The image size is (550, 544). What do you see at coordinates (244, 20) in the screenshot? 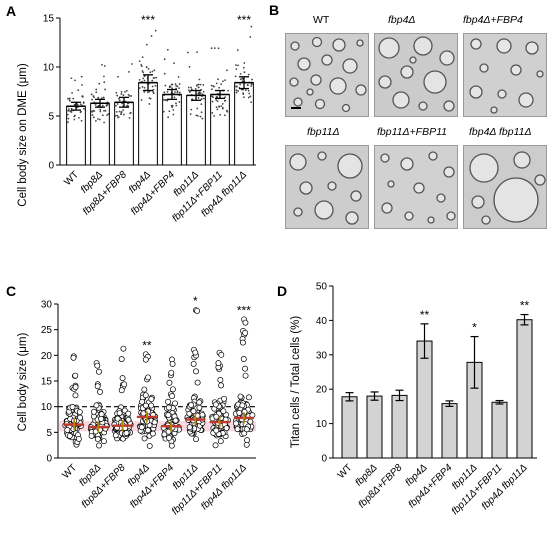
I see `panel-a-significance: ***` at bounding box center [244, 20].